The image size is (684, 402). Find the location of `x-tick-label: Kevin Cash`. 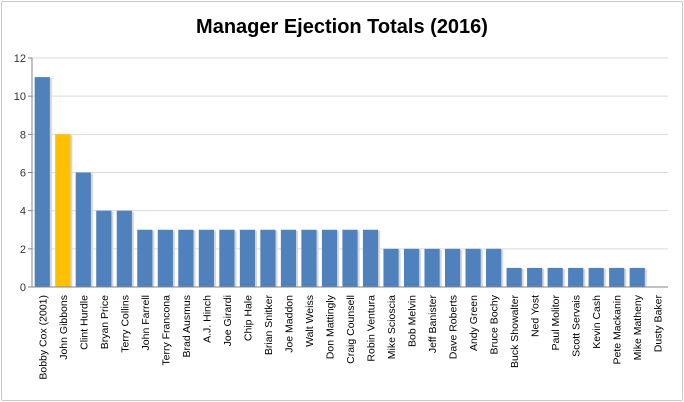

x-tick-label: Kevin Cash is located at coordinates (597, 322).